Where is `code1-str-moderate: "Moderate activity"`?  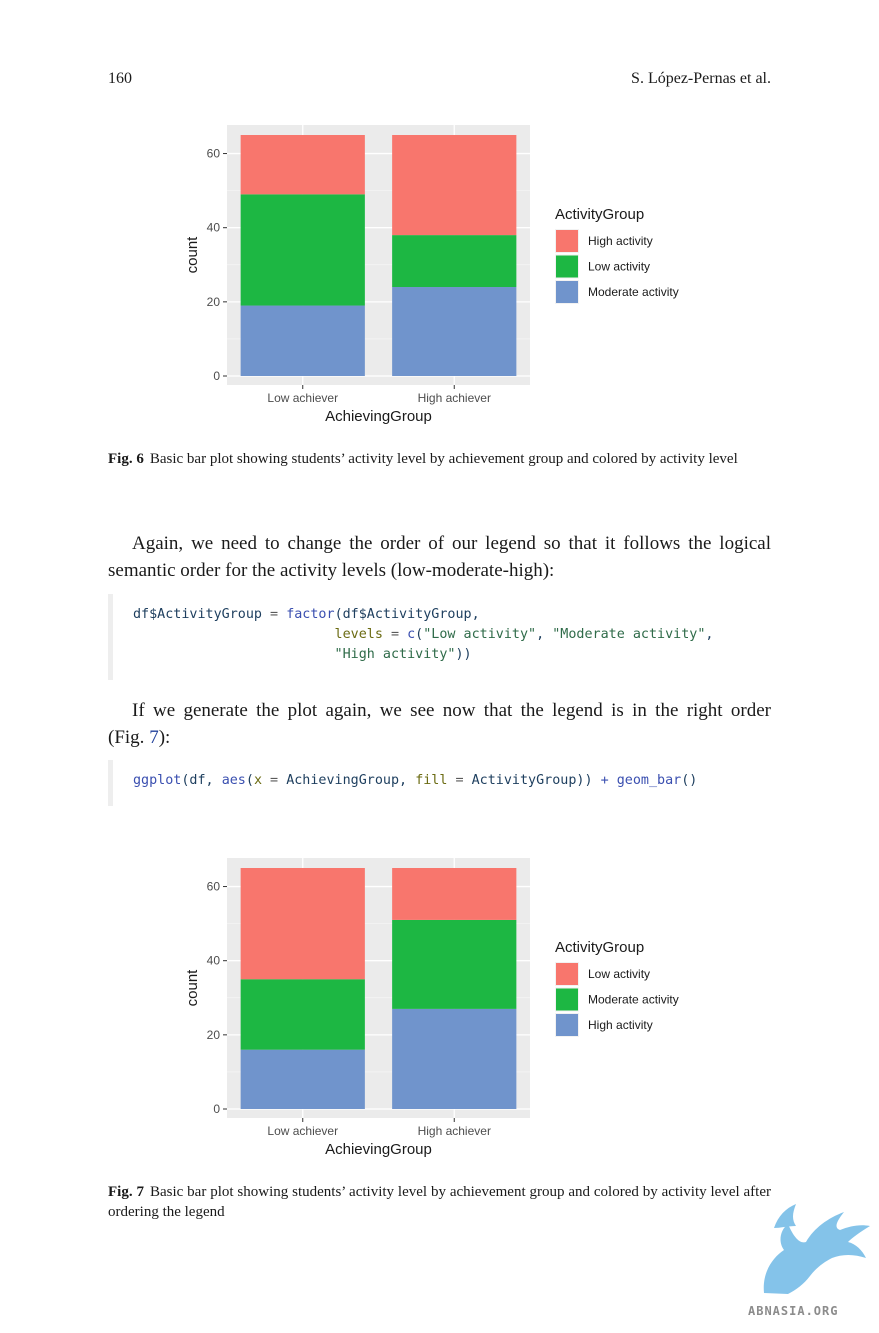
code1-str-moderate: "Moderate activity" is located at coordinates (629, 634).